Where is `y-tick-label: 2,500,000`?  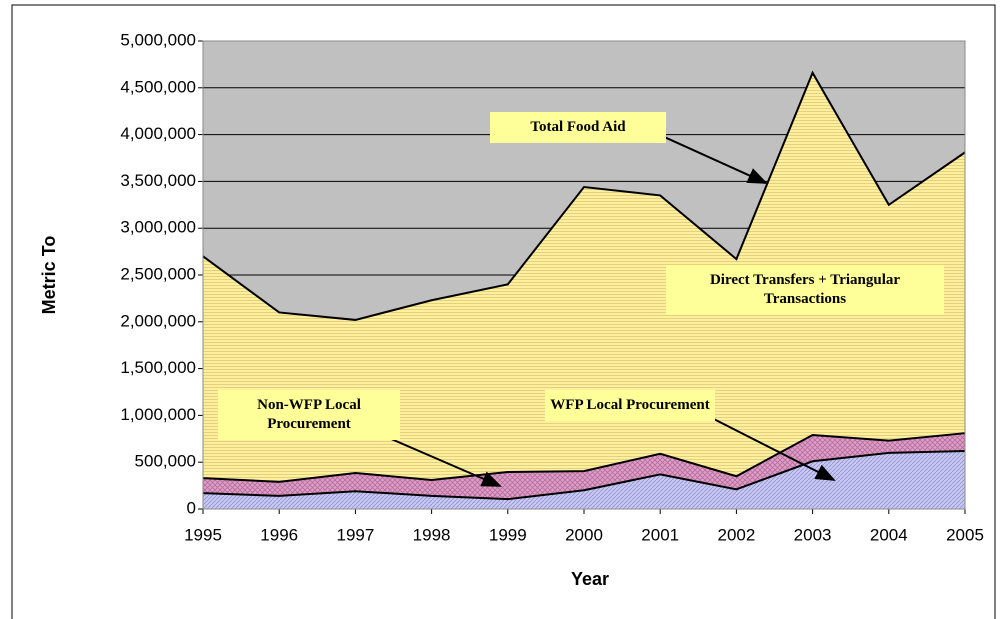
y-tick-label: 2,500,000 is located at coordinates (158, 273).